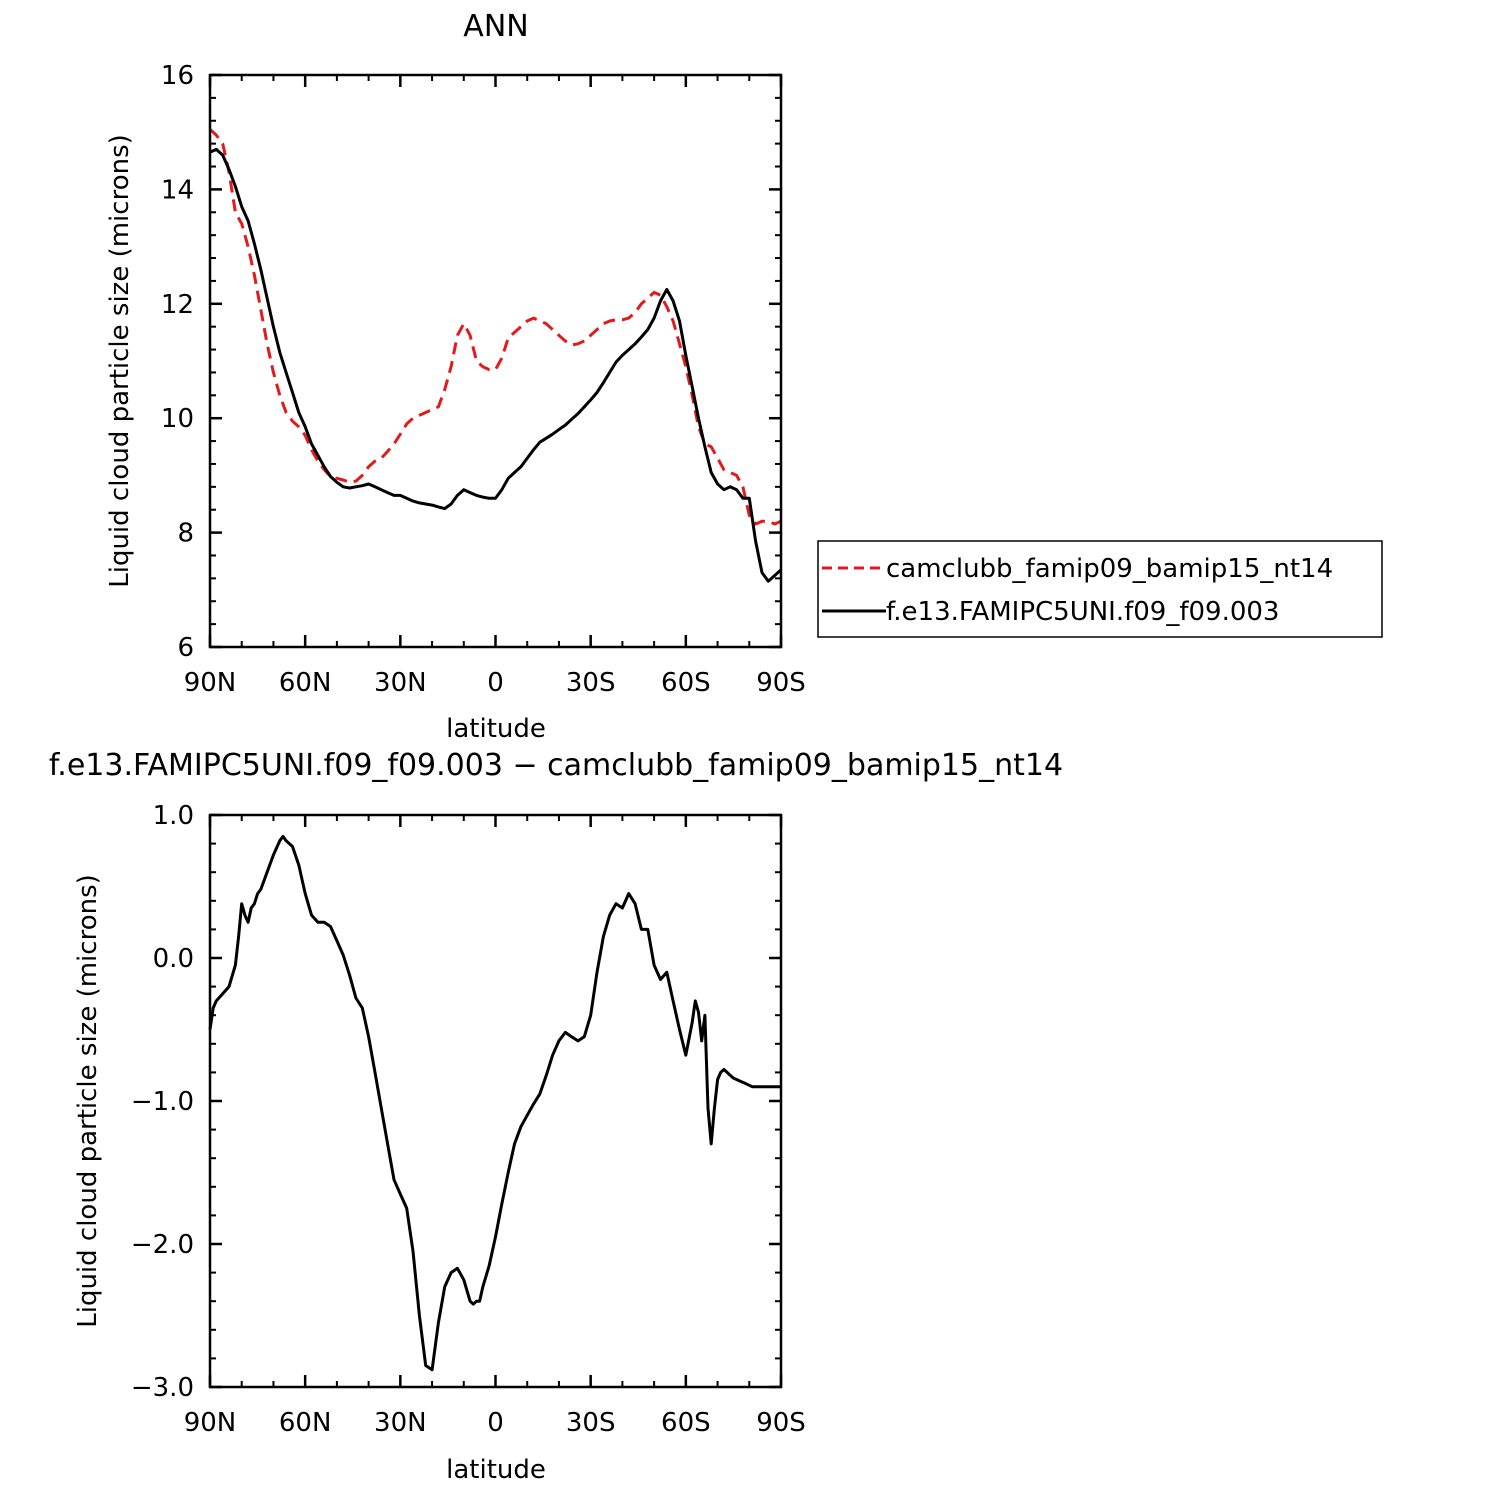 This screenshot has width=1488, height=1491. Describe the element at coordinates (162, 1388) in the screenshot. I see `bottom-y-tick-label: −3.0` at that location.